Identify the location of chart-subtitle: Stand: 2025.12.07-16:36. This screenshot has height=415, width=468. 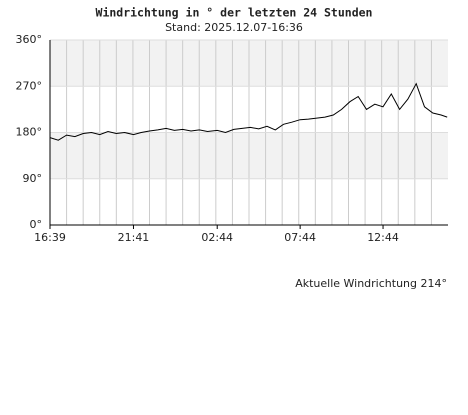
(234, 27).